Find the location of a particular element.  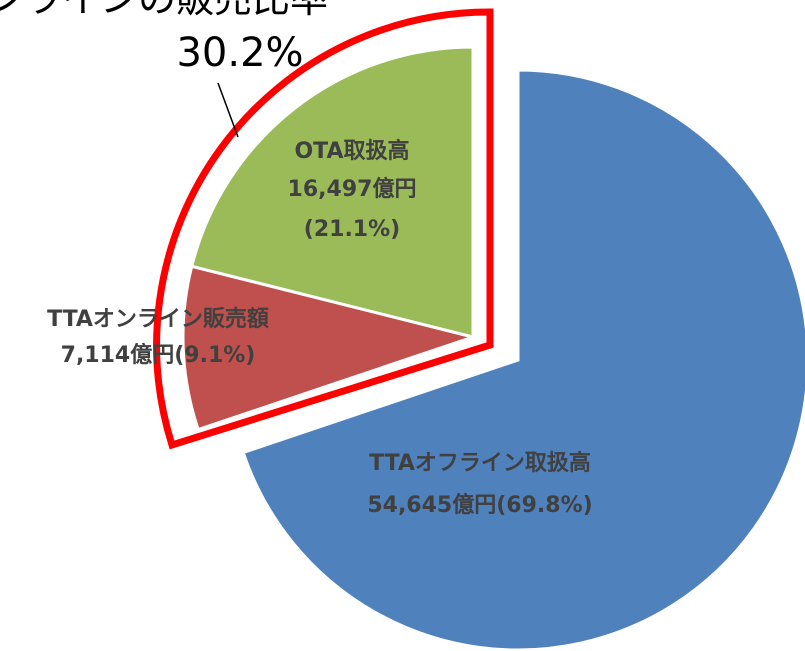

slice-label: TTAオフライン取扱高 is located at coordinates (480, 463).